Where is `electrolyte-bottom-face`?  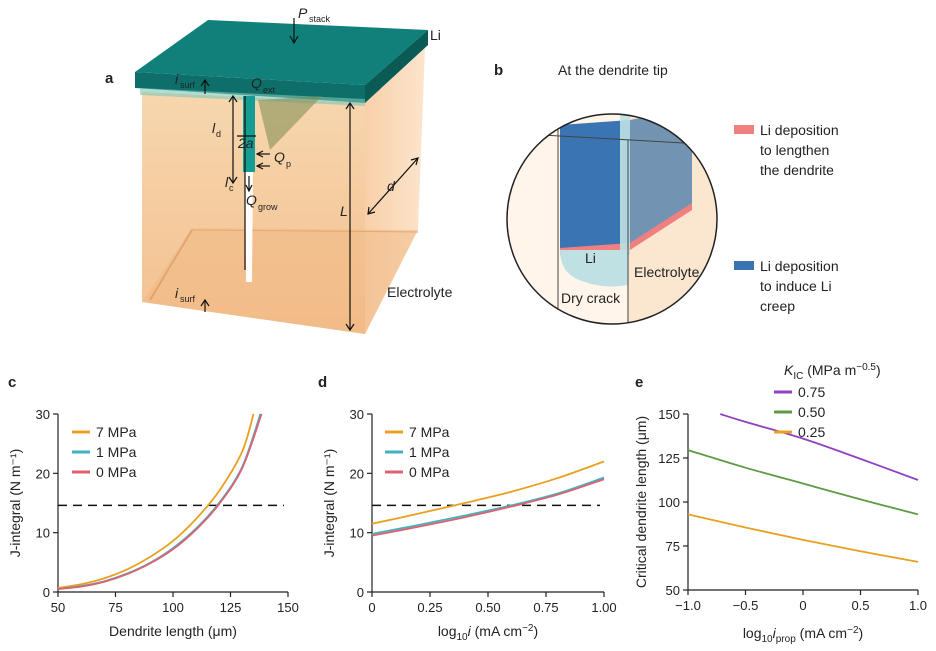
electrolyte-bottom-face is located at coordinates (280, 281).